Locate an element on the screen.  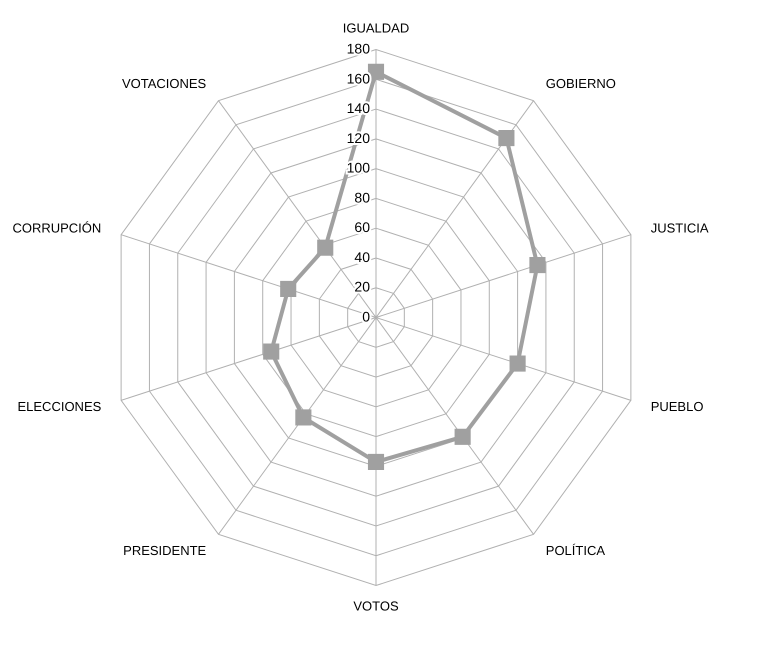
spoke-label: PUEBLO is located at coordinates (677, 406).